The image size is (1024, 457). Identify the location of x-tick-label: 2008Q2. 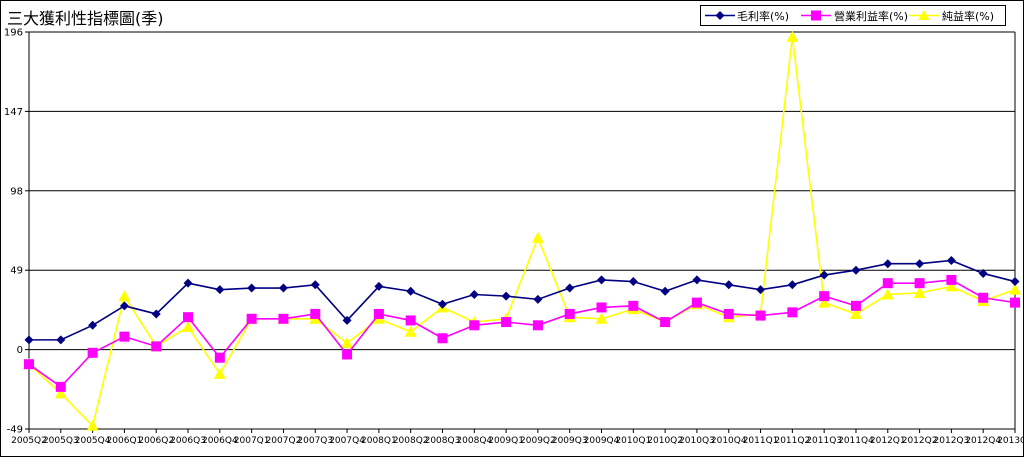
(411, 441).